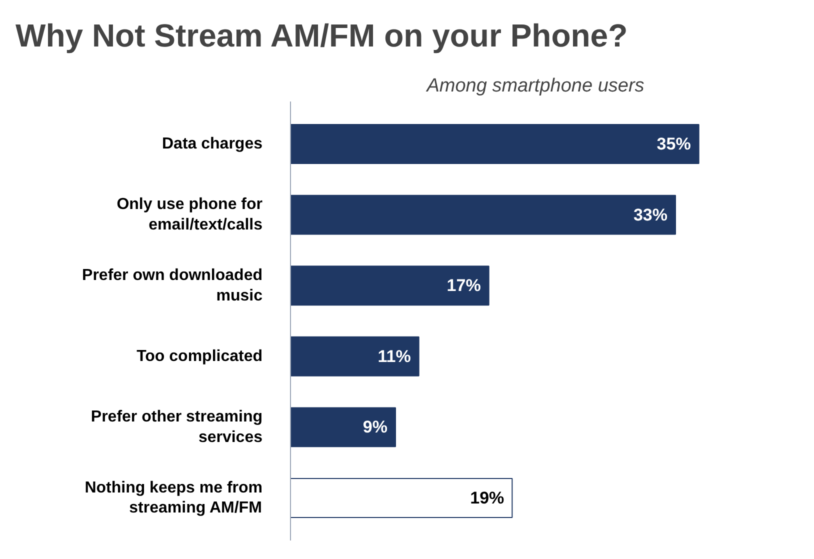  What do you see at coordinates (673, 144) in the screenshot?
I see `data-label: 35%` at bounding box center [673, 144].